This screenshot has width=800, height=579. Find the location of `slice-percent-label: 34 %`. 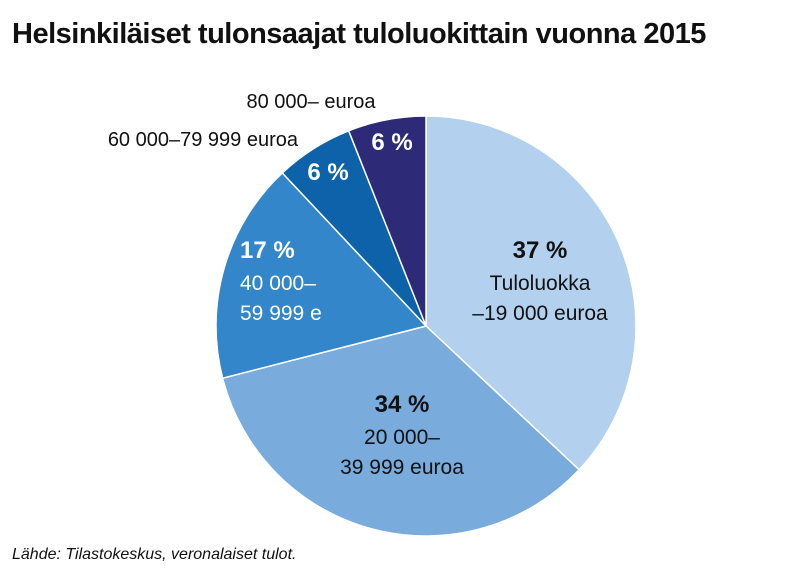

slice-percent-label: 34 % is located at coordinates (402, 404).